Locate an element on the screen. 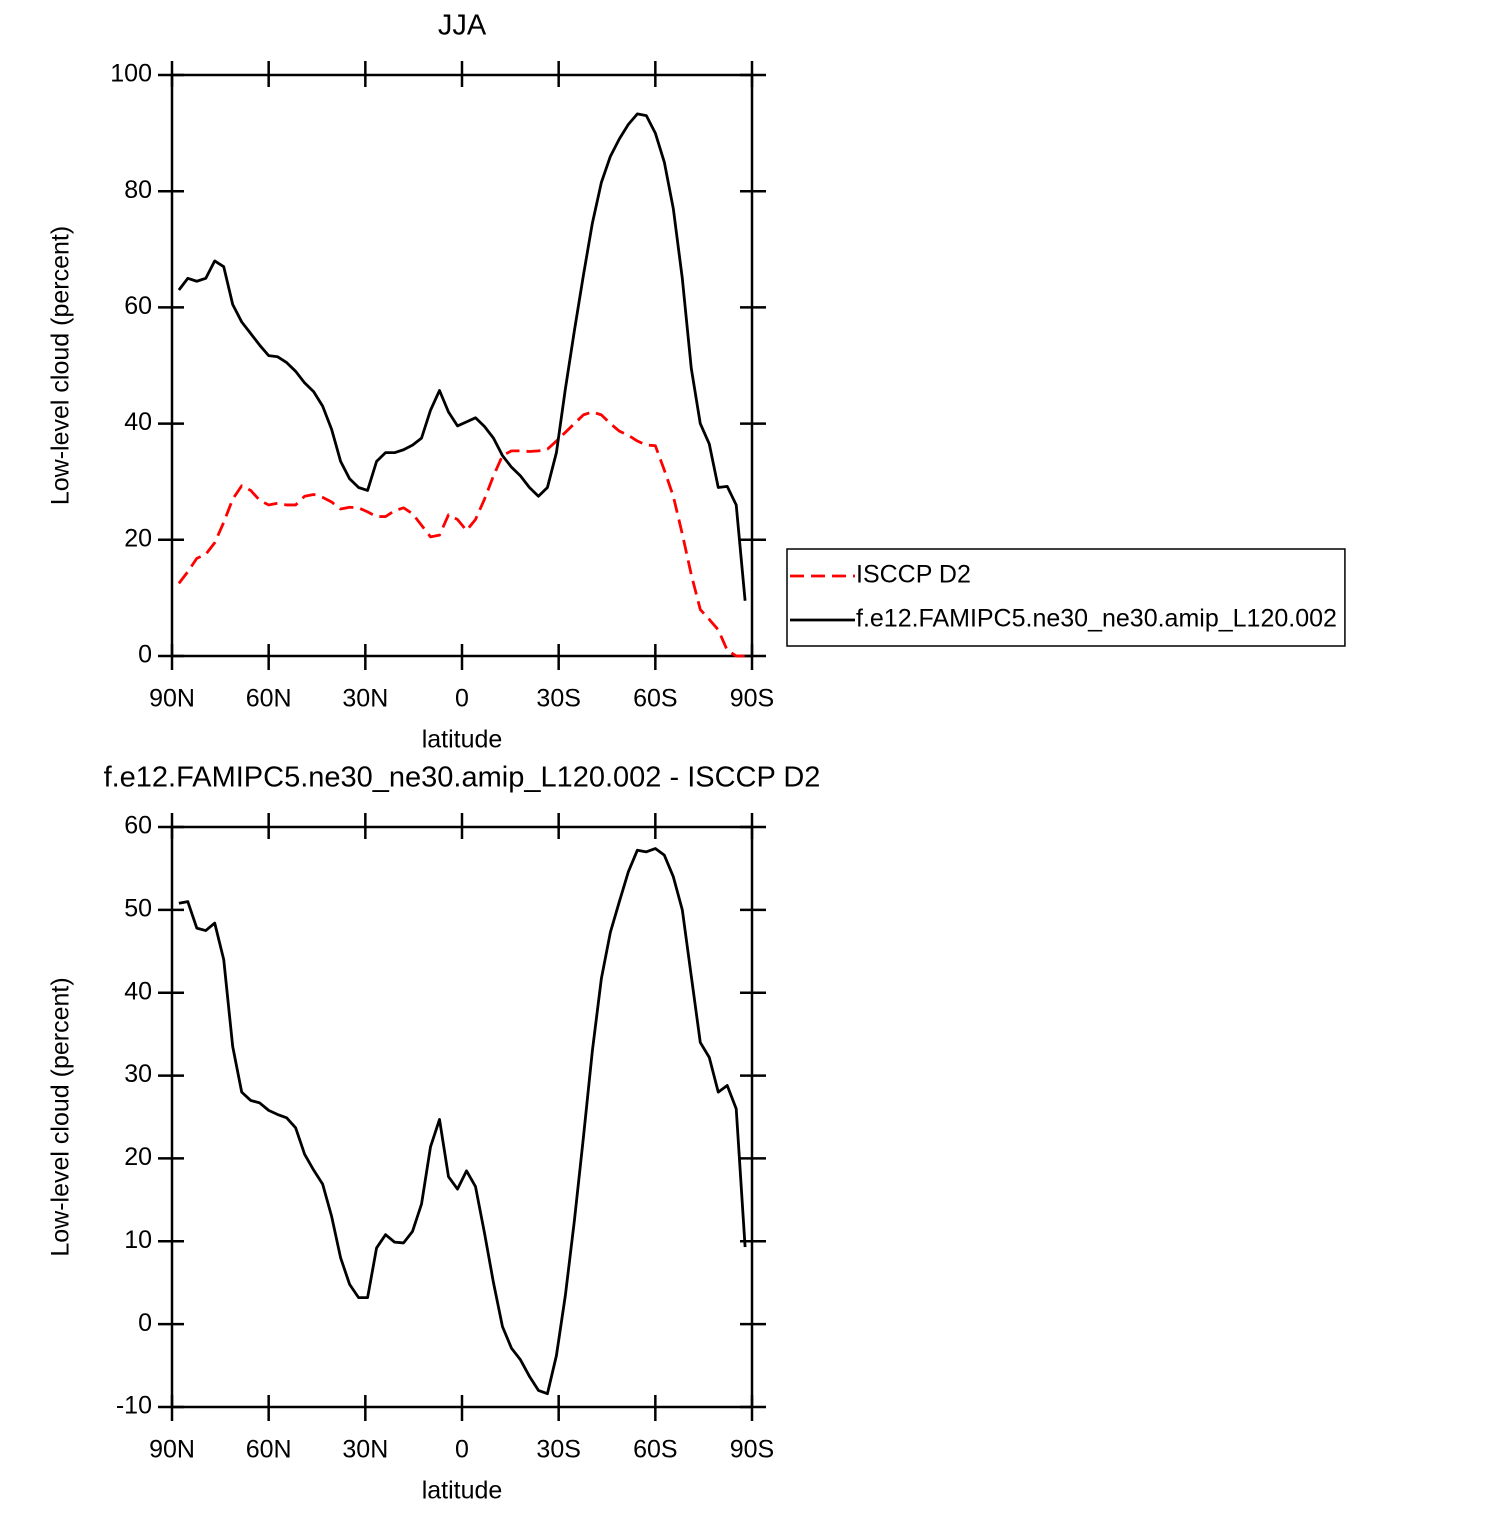 The height and width of the screenshot is (1513, 1511). legend-text: f.e12.FAMIPC5.ne30_ne30.amip_L120.002 is located at coordinates (1096, 619).